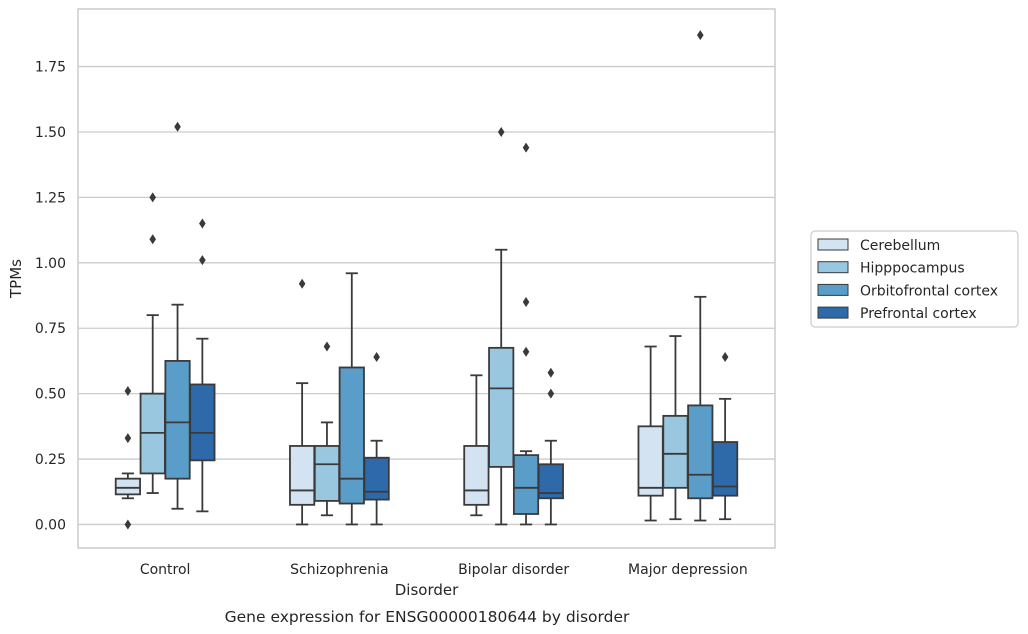  Describe the element at coordinates (918, 314) in the screenshot. I see `legend-label: Prefrontal cortex` at that location.